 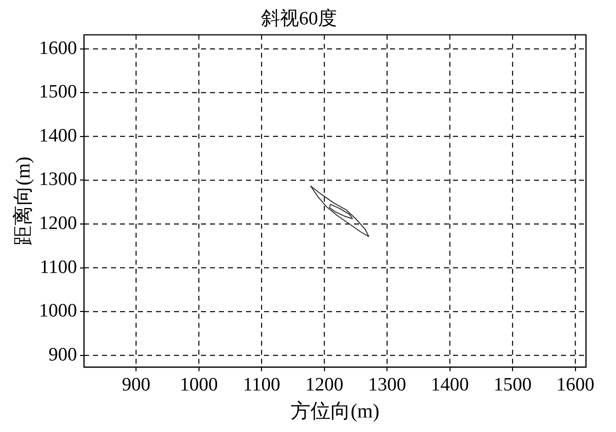 What do you see at coordinates (58, 92) in the screenshot?
I see `y-tick-label: 1500` at bounding box center [58, 92].